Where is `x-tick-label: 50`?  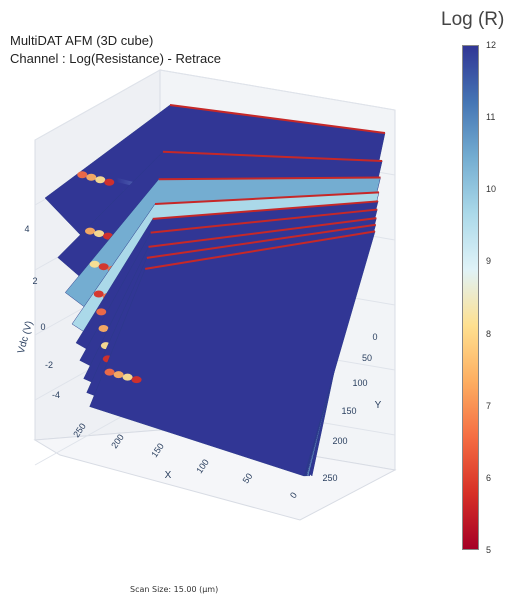 x-tick-label: 50 is located at coordinates (248, 478).